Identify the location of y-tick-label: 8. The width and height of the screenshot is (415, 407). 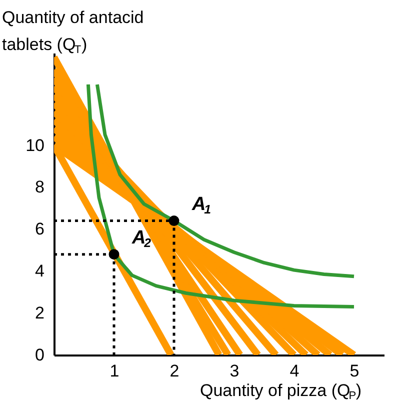
(39, 187).